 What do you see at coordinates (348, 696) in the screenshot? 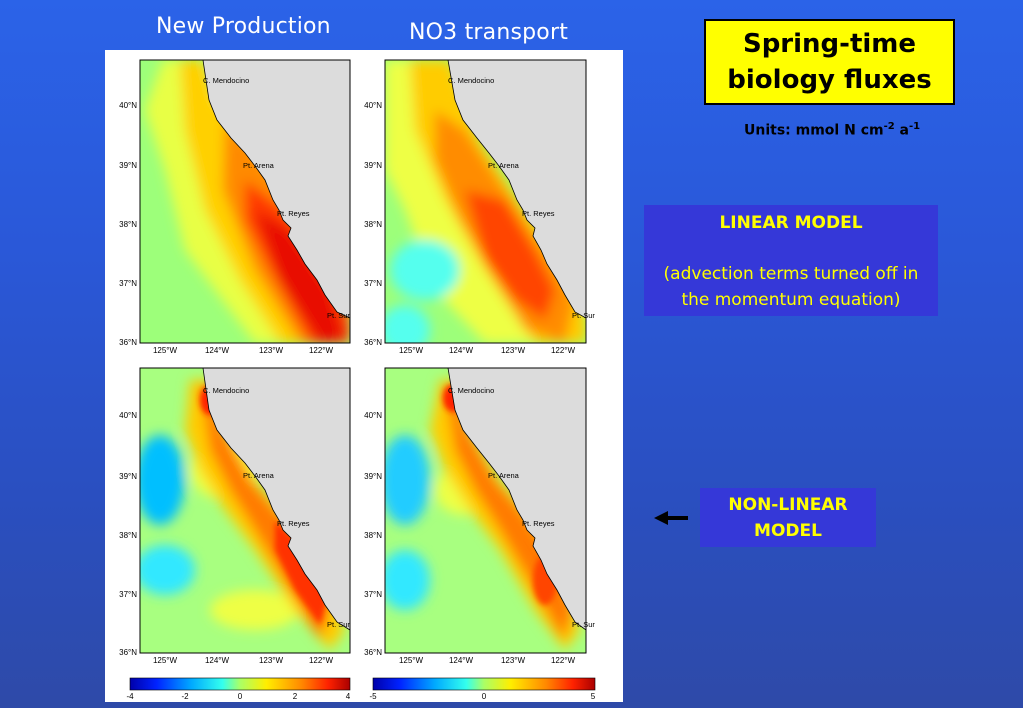
I see `colorbar-tick-label: 4` at bounding box center [348, 696].